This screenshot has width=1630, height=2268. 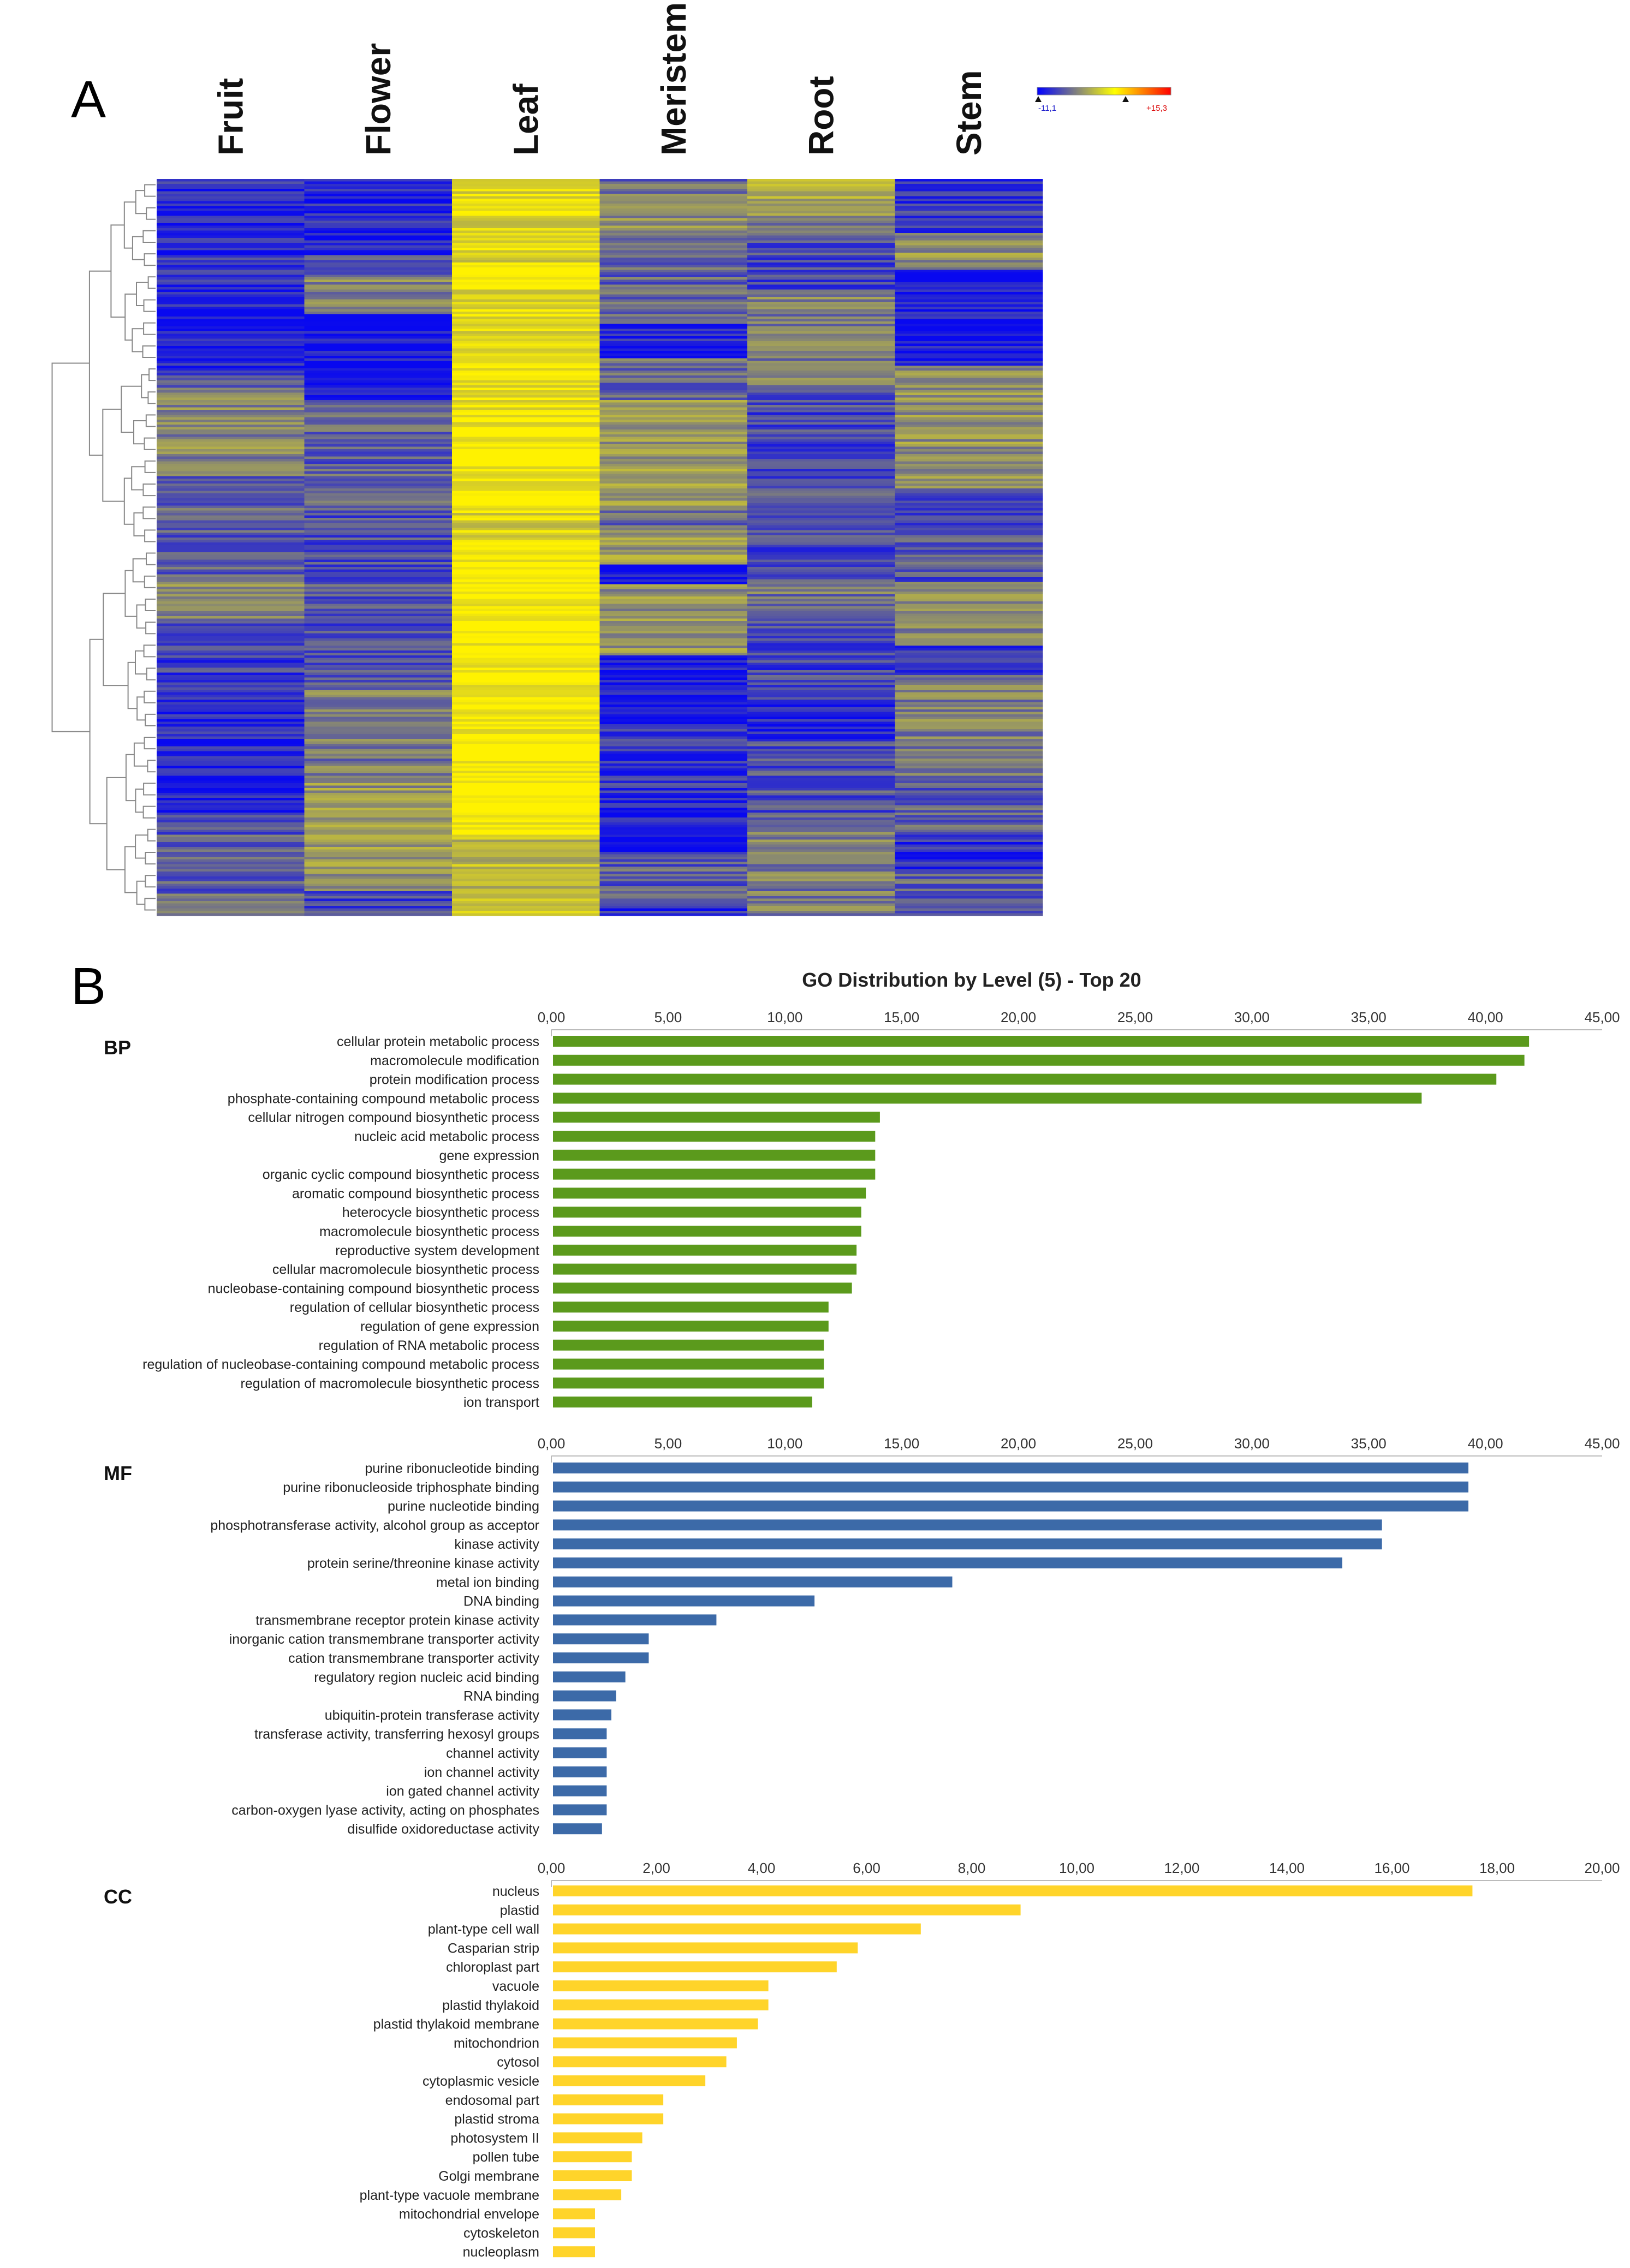 I want to click on heatmap-column-fruit, so click(x=231, y=547).